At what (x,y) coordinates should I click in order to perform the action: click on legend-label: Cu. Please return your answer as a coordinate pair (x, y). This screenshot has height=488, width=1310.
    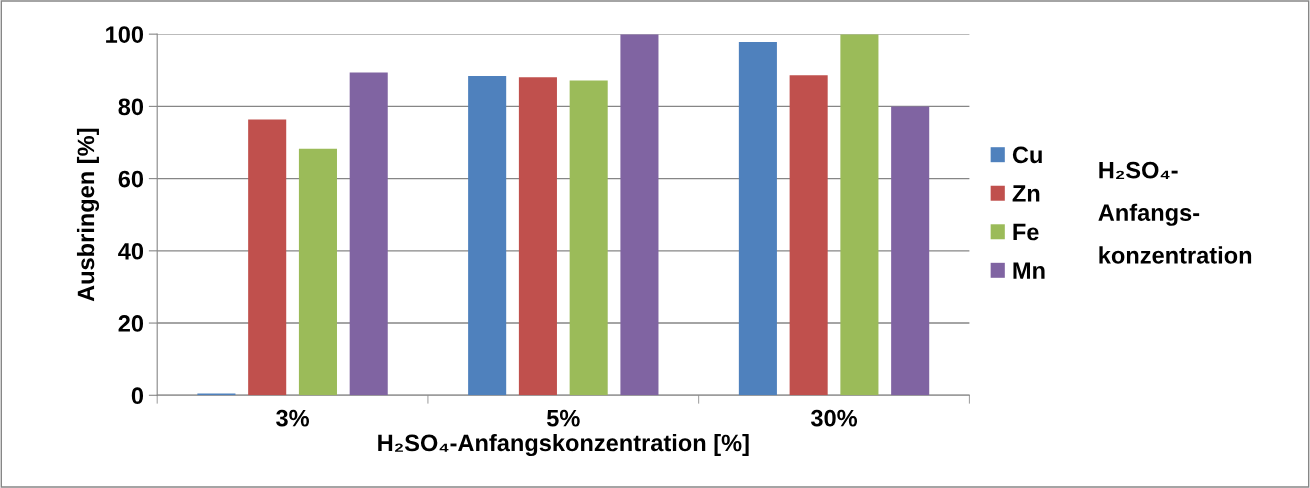
    Looking at the image, I should click on (1027, 155).